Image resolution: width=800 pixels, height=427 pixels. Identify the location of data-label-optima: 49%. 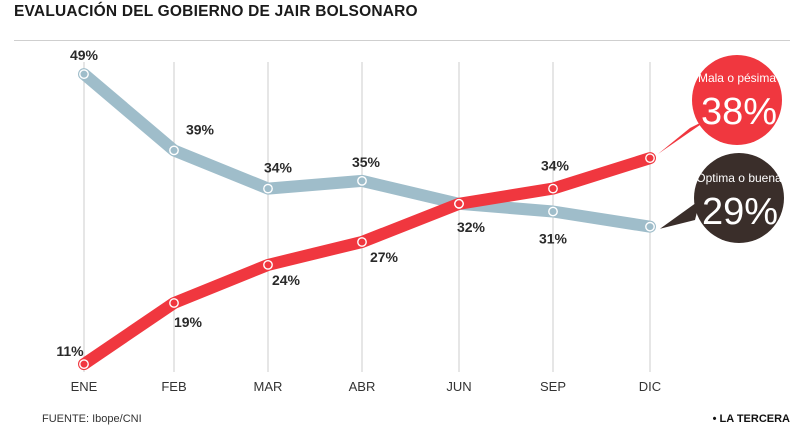
(84, 55).